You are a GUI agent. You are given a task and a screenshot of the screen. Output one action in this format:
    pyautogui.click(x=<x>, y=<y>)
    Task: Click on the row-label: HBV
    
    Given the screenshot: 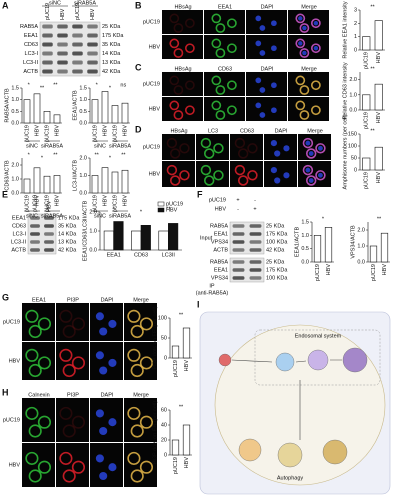 What is the action you would take?
    pyautogui.click(x=155, y=109)
    